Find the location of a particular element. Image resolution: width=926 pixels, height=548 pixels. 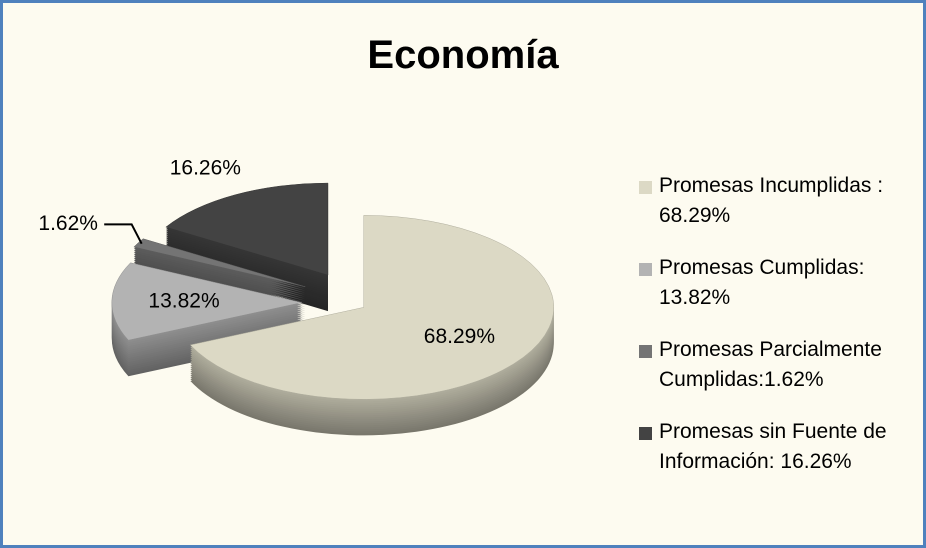

legend-label: Promesas Cumplidas: 13.82% is located at coordinates (762, 282).